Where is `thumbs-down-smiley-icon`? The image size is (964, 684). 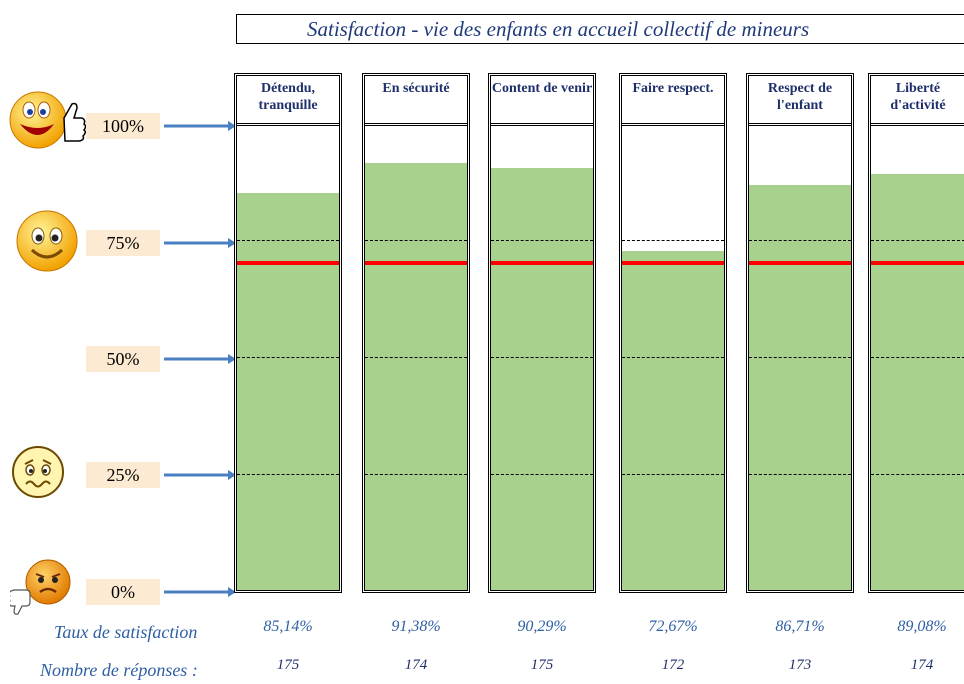
thumbs-down-smiley-icon is located at coordinates (40, 587).